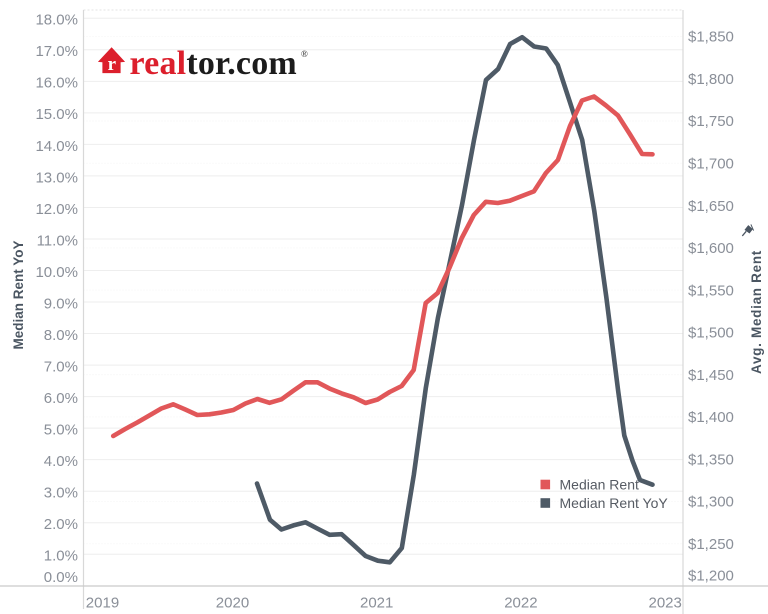 This screenshot has width=768, height=614. Describe the element at coordinates (711, 544) in the screenshot. I see `svg-text: $1,250` at that location.